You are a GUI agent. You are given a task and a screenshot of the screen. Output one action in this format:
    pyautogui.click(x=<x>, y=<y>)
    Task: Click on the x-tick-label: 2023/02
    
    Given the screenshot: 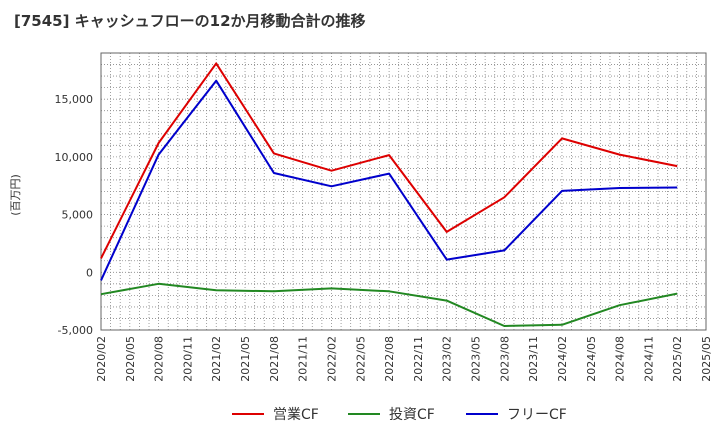 What is the action you would take?
    pyautogui.click(x=447, y=359)
    